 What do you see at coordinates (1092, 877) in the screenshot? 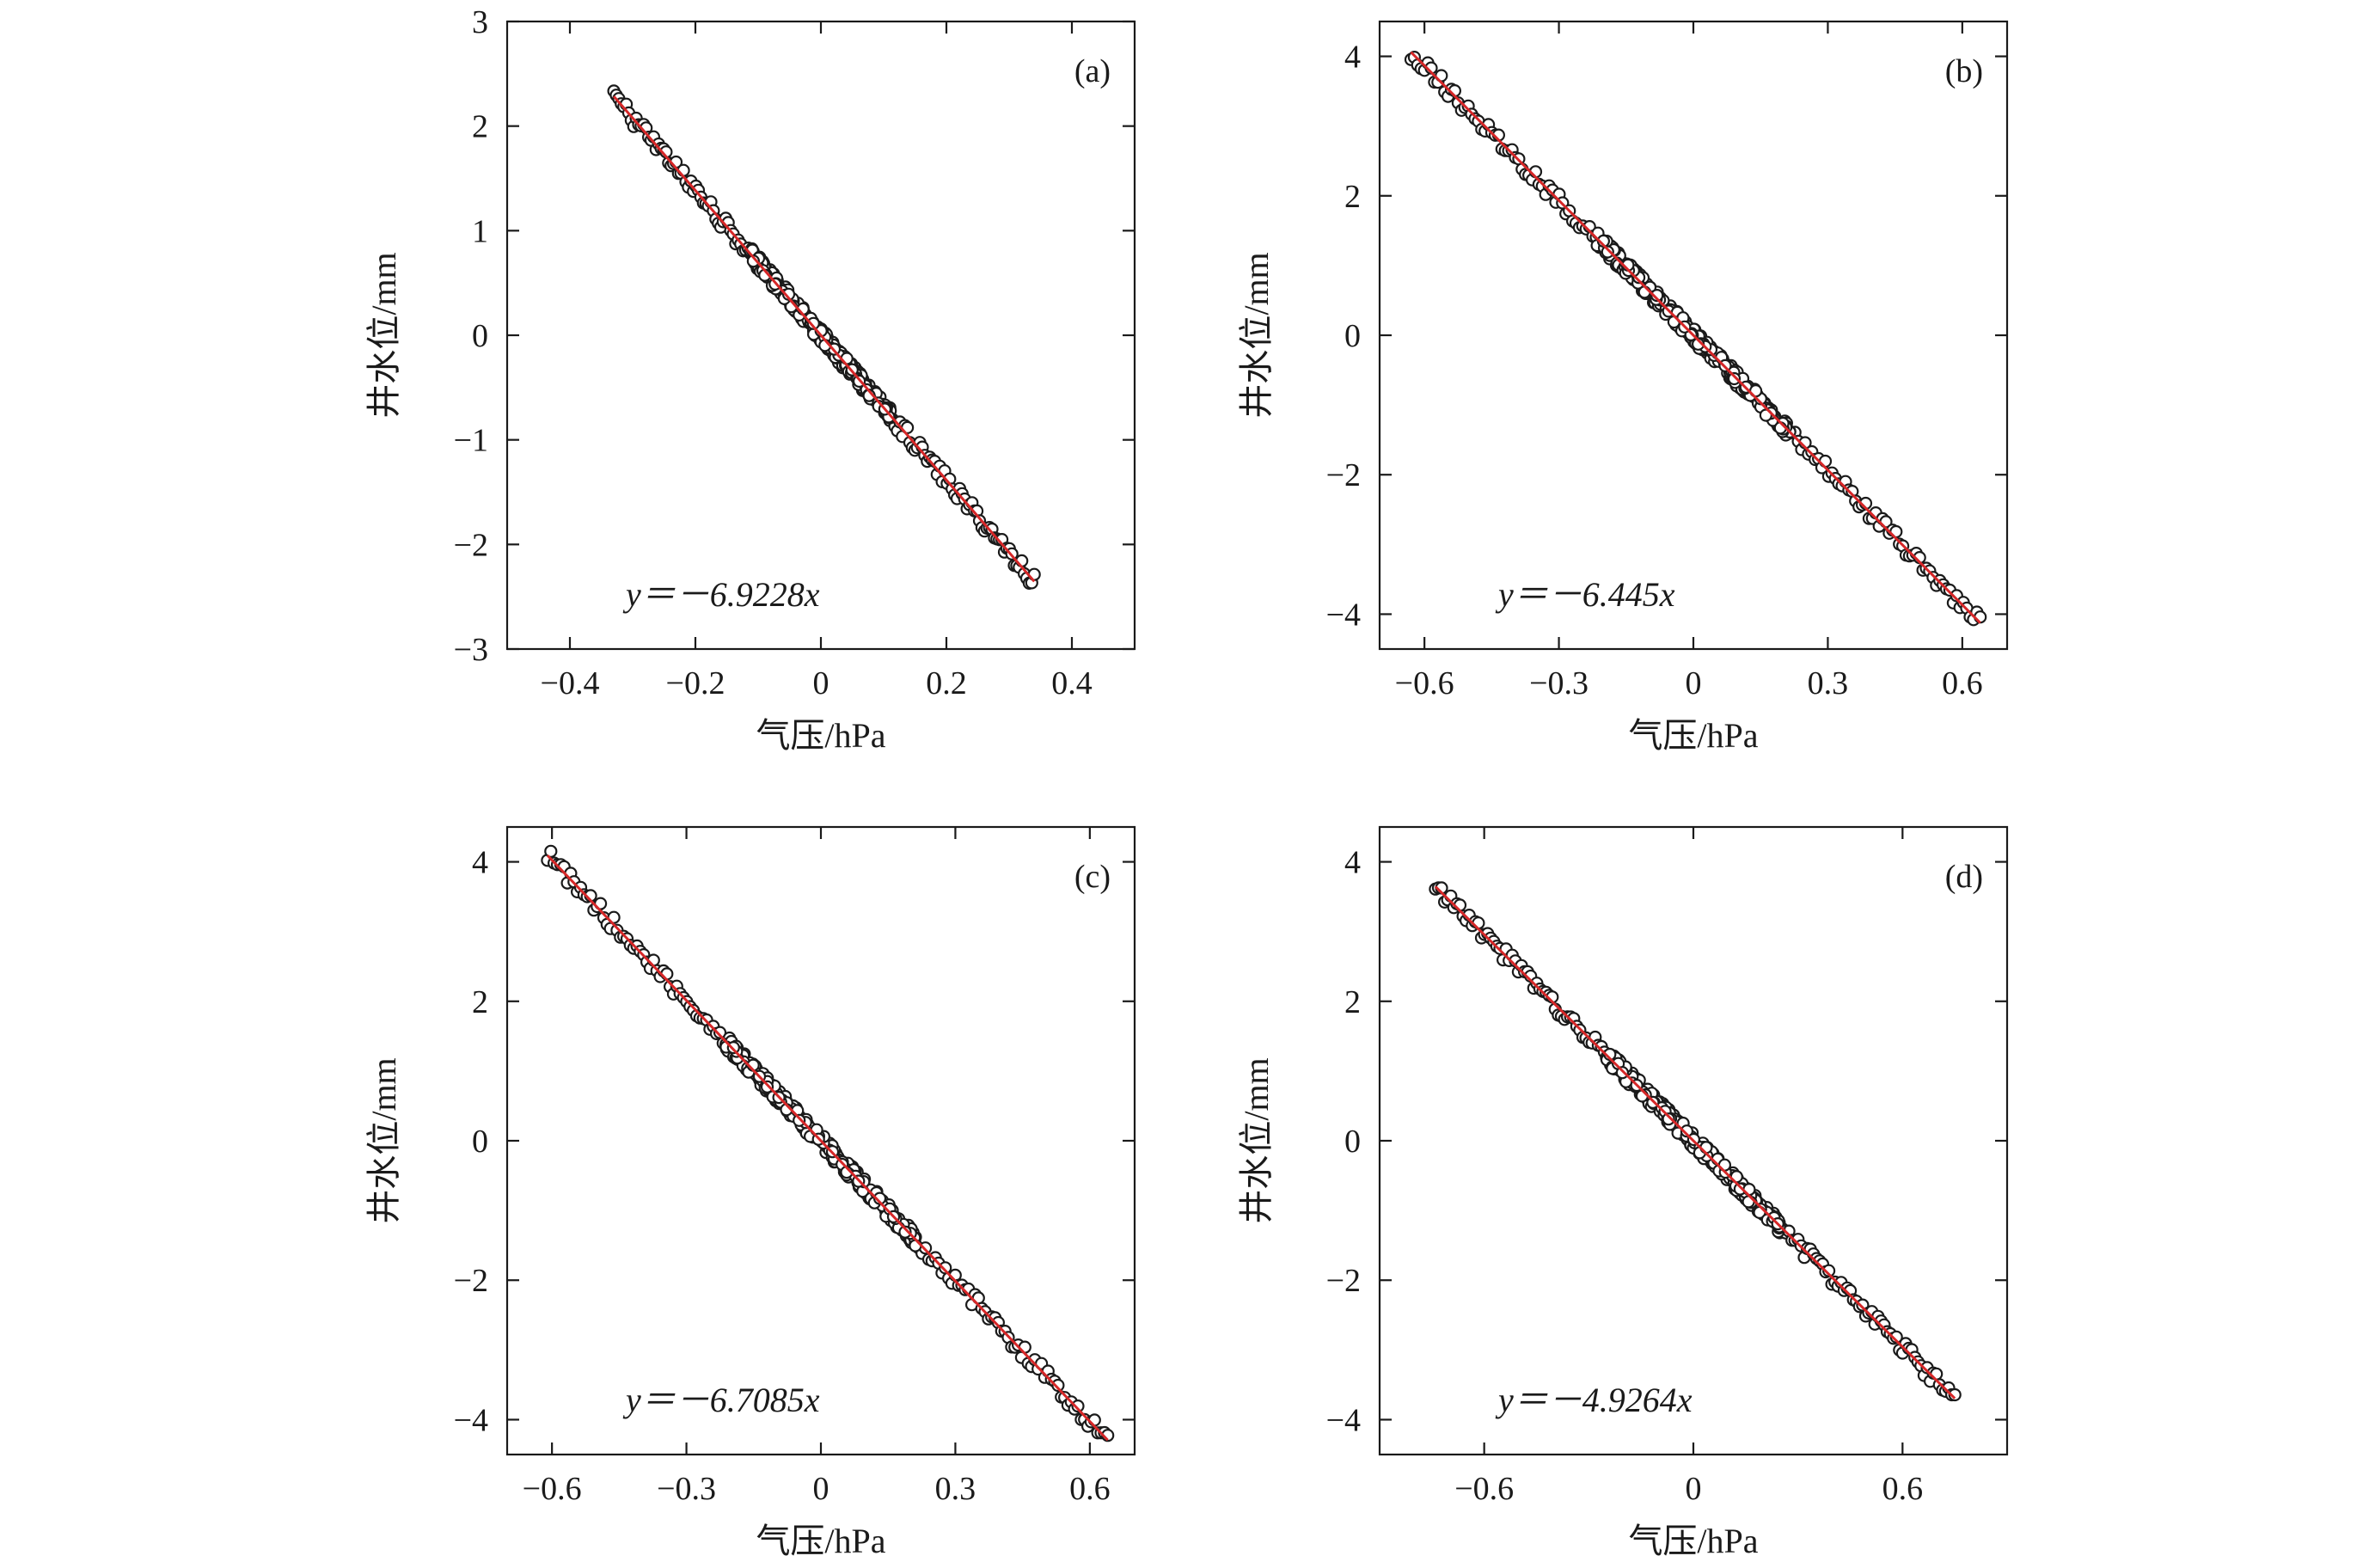
I see `panel-label: (c)` at bounding box center [1092, 877].